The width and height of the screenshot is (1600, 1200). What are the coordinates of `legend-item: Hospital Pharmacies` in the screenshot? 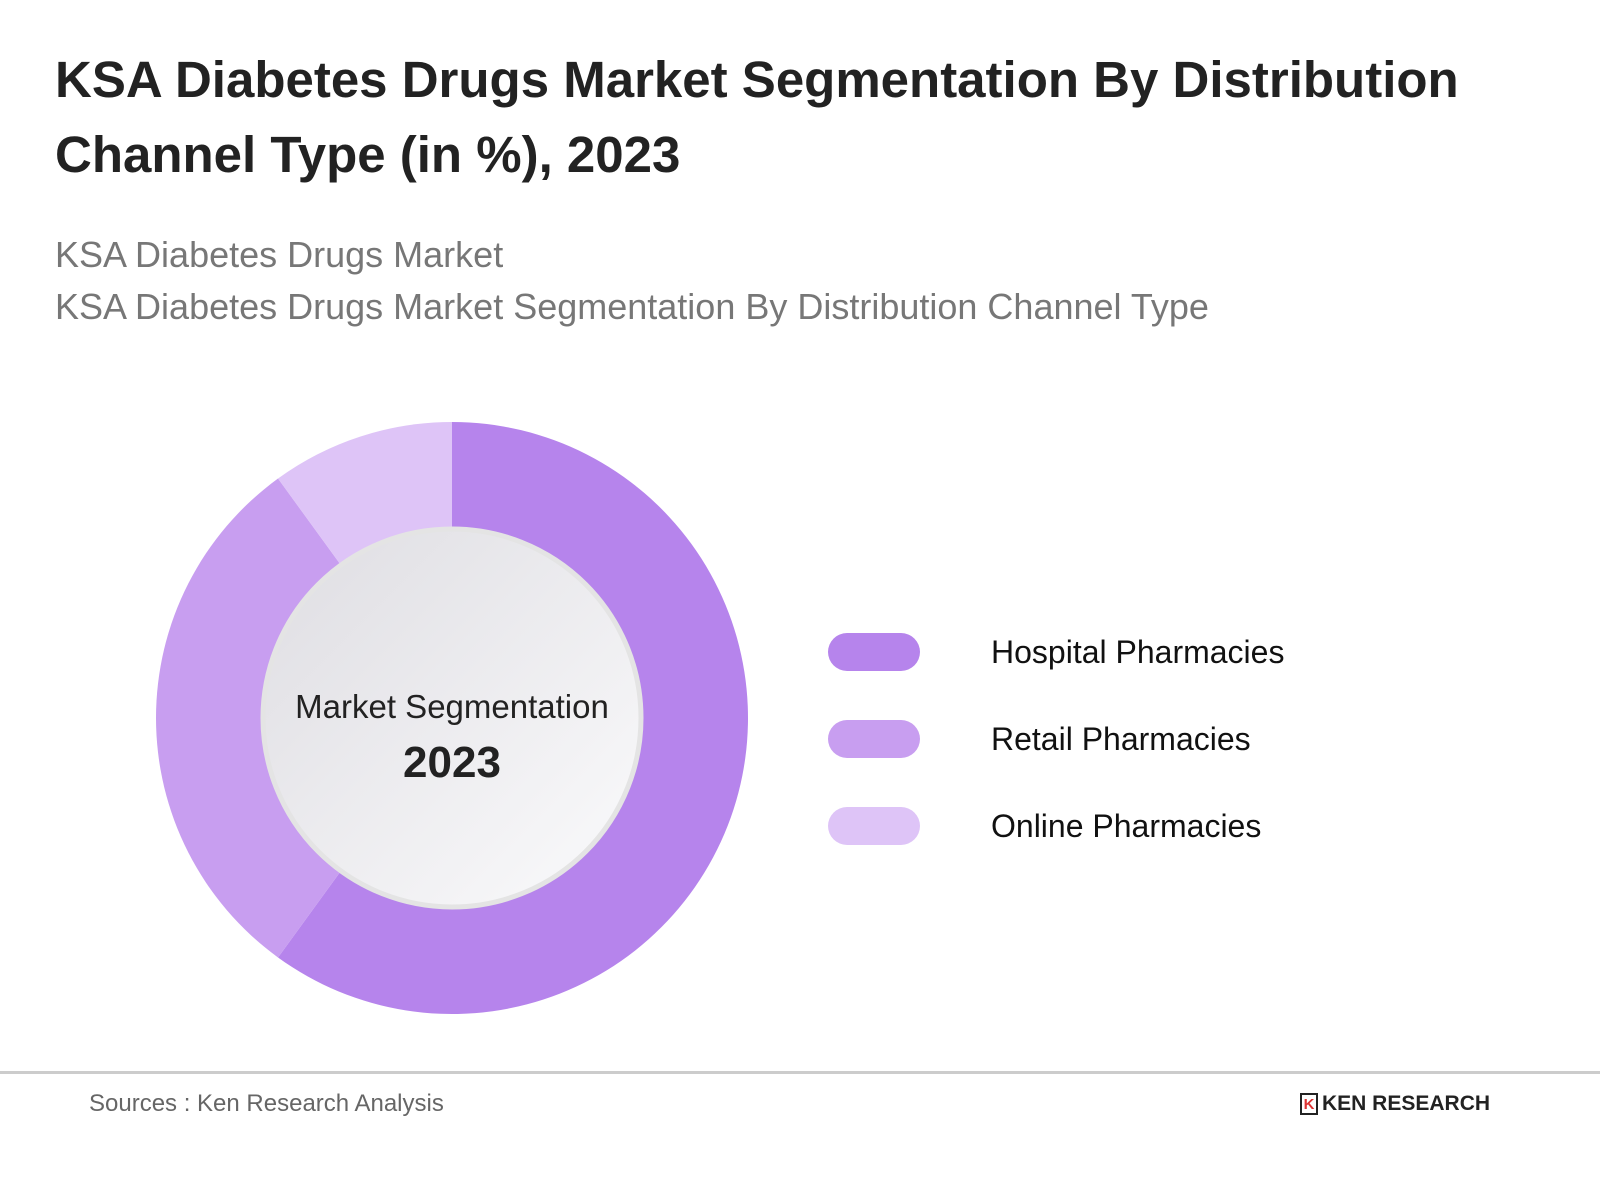 It's located at (1056, 652).